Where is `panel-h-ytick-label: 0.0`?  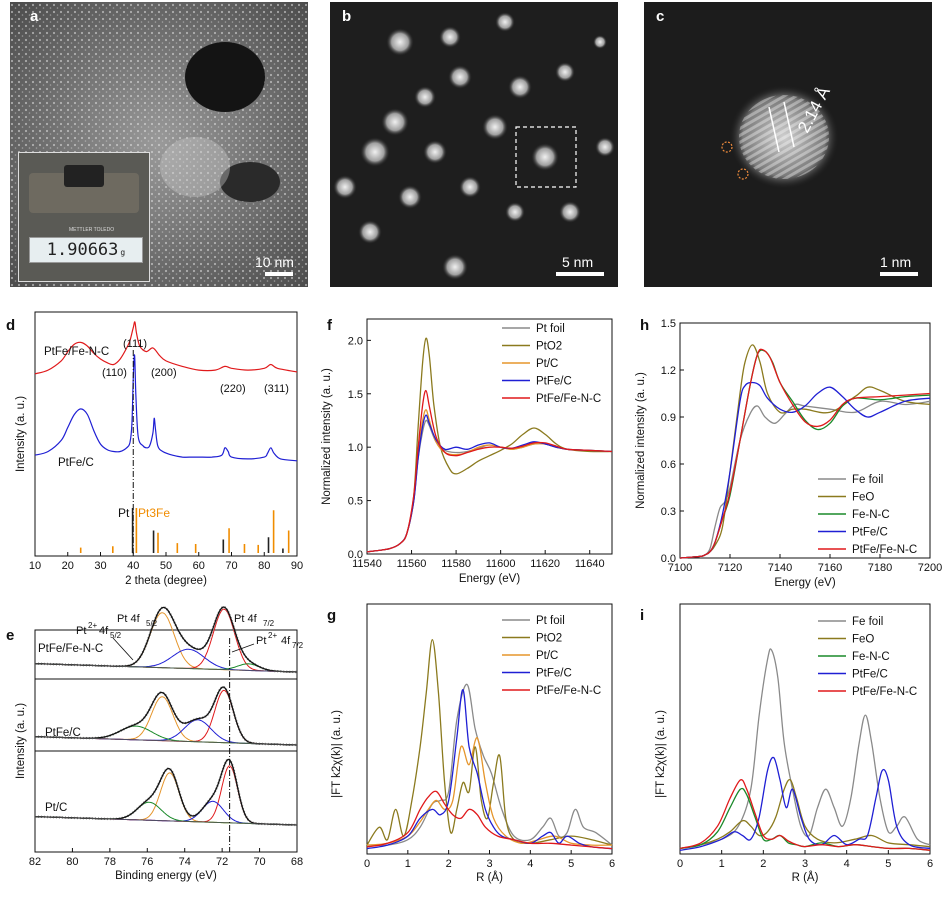
panel-h-ytick-label: 0.0 is located at coordinates (668, 559).